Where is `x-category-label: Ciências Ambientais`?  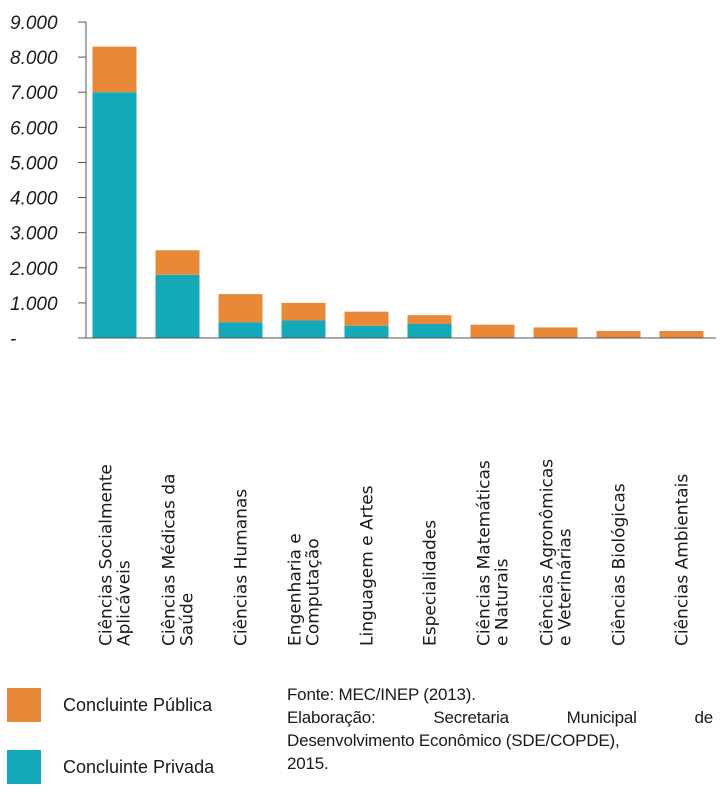
x-category-label: Ciências Ambientais is located at coordinates (683, 560).